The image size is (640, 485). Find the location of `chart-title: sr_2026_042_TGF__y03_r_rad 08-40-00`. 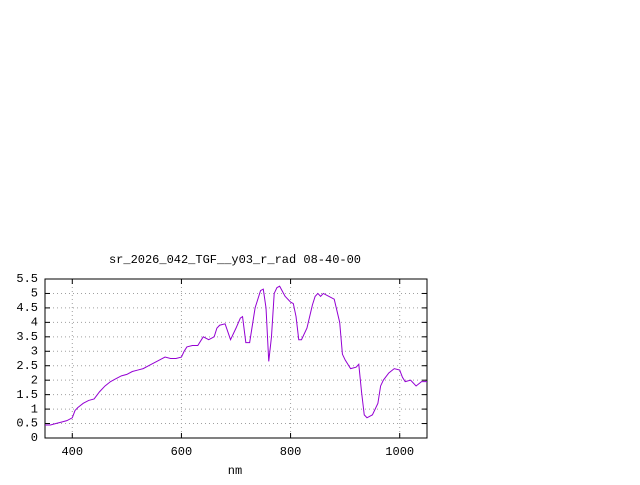

chart-title: sr_2026_042_TGF__y03_r_rad 08-40-00 is located at coordinates (235, 260).